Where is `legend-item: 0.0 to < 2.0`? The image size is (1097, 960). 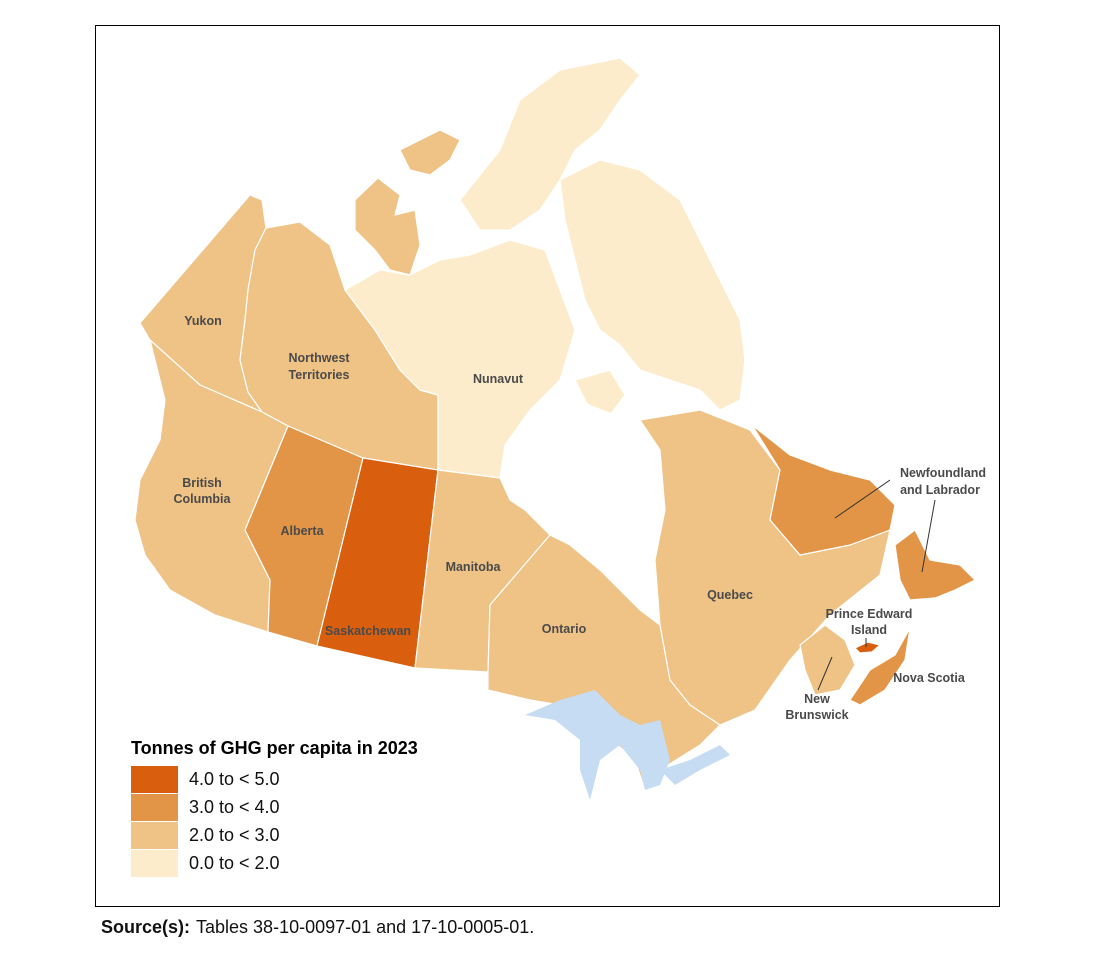 legend-item: 0.0 to < 2.0 is located at coordinates (274, 863).